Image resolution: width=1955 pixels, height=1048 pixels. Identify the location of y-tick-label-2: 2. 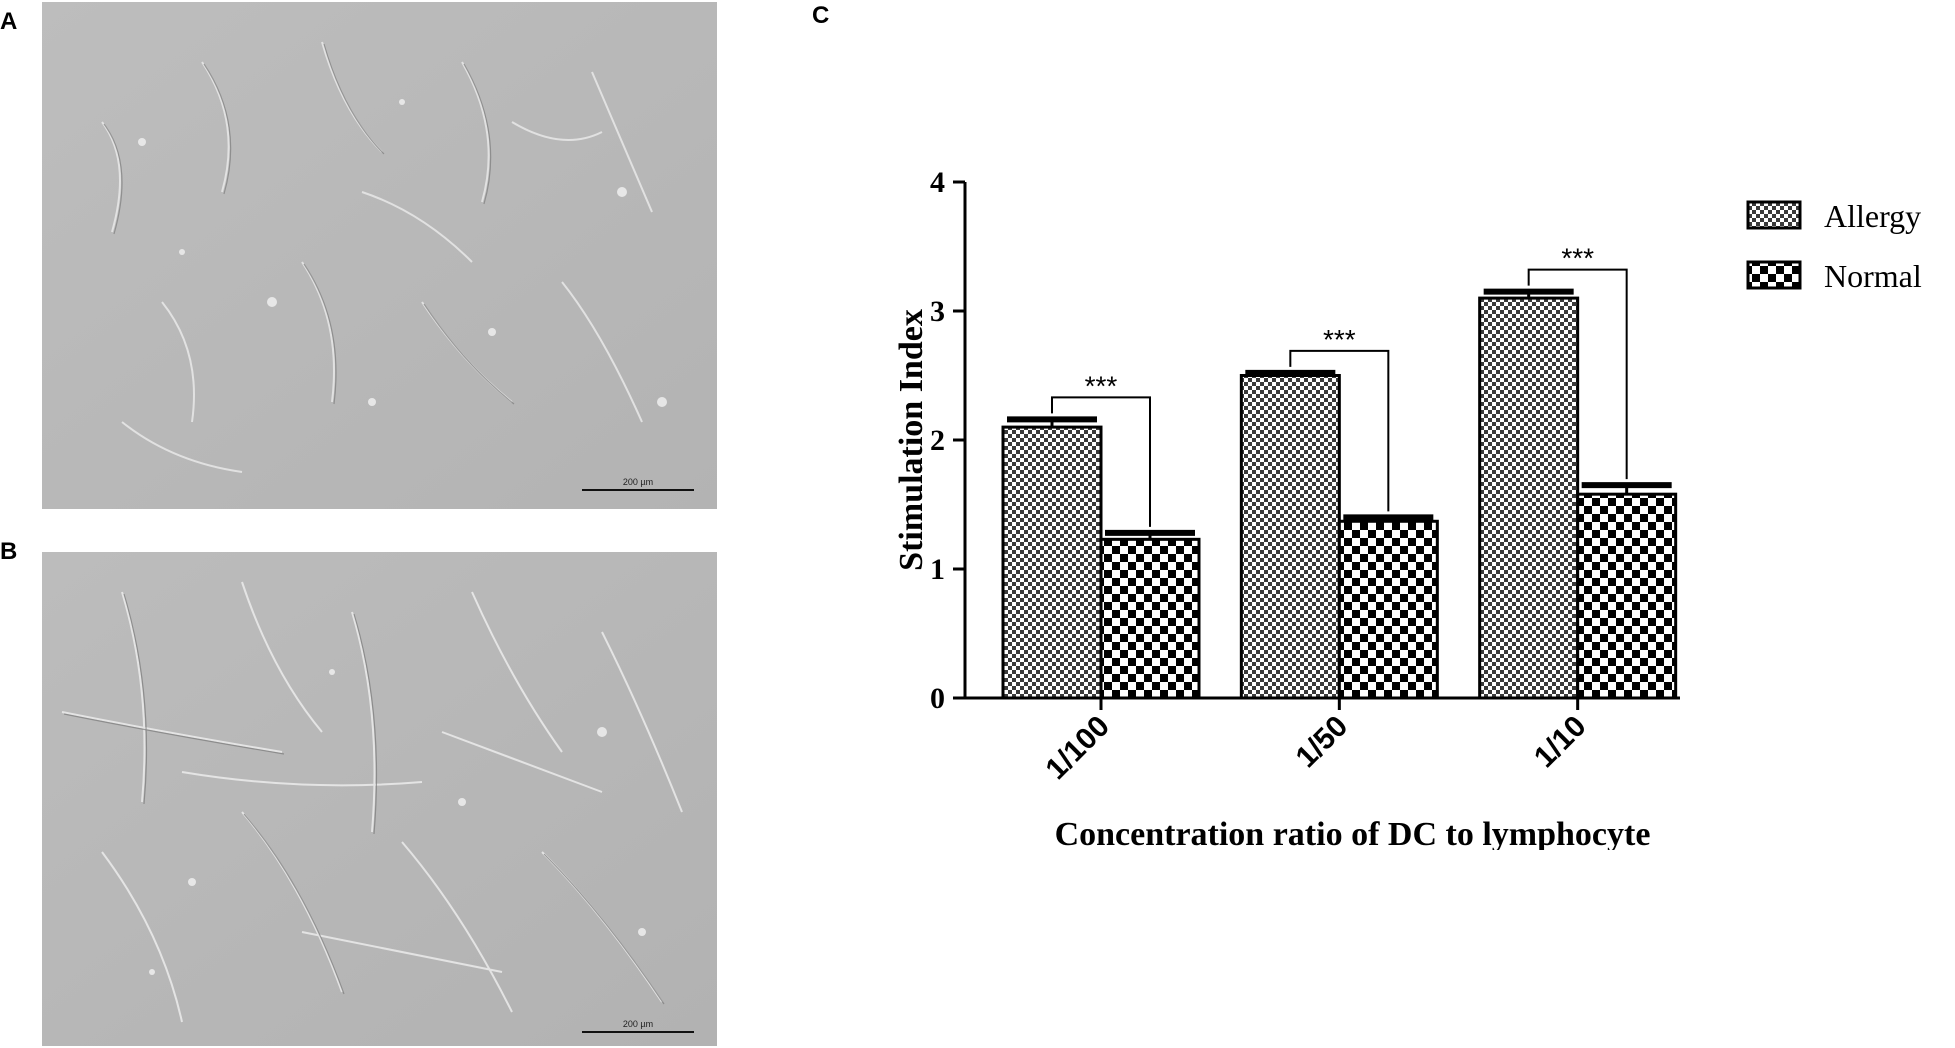
(937, 440).